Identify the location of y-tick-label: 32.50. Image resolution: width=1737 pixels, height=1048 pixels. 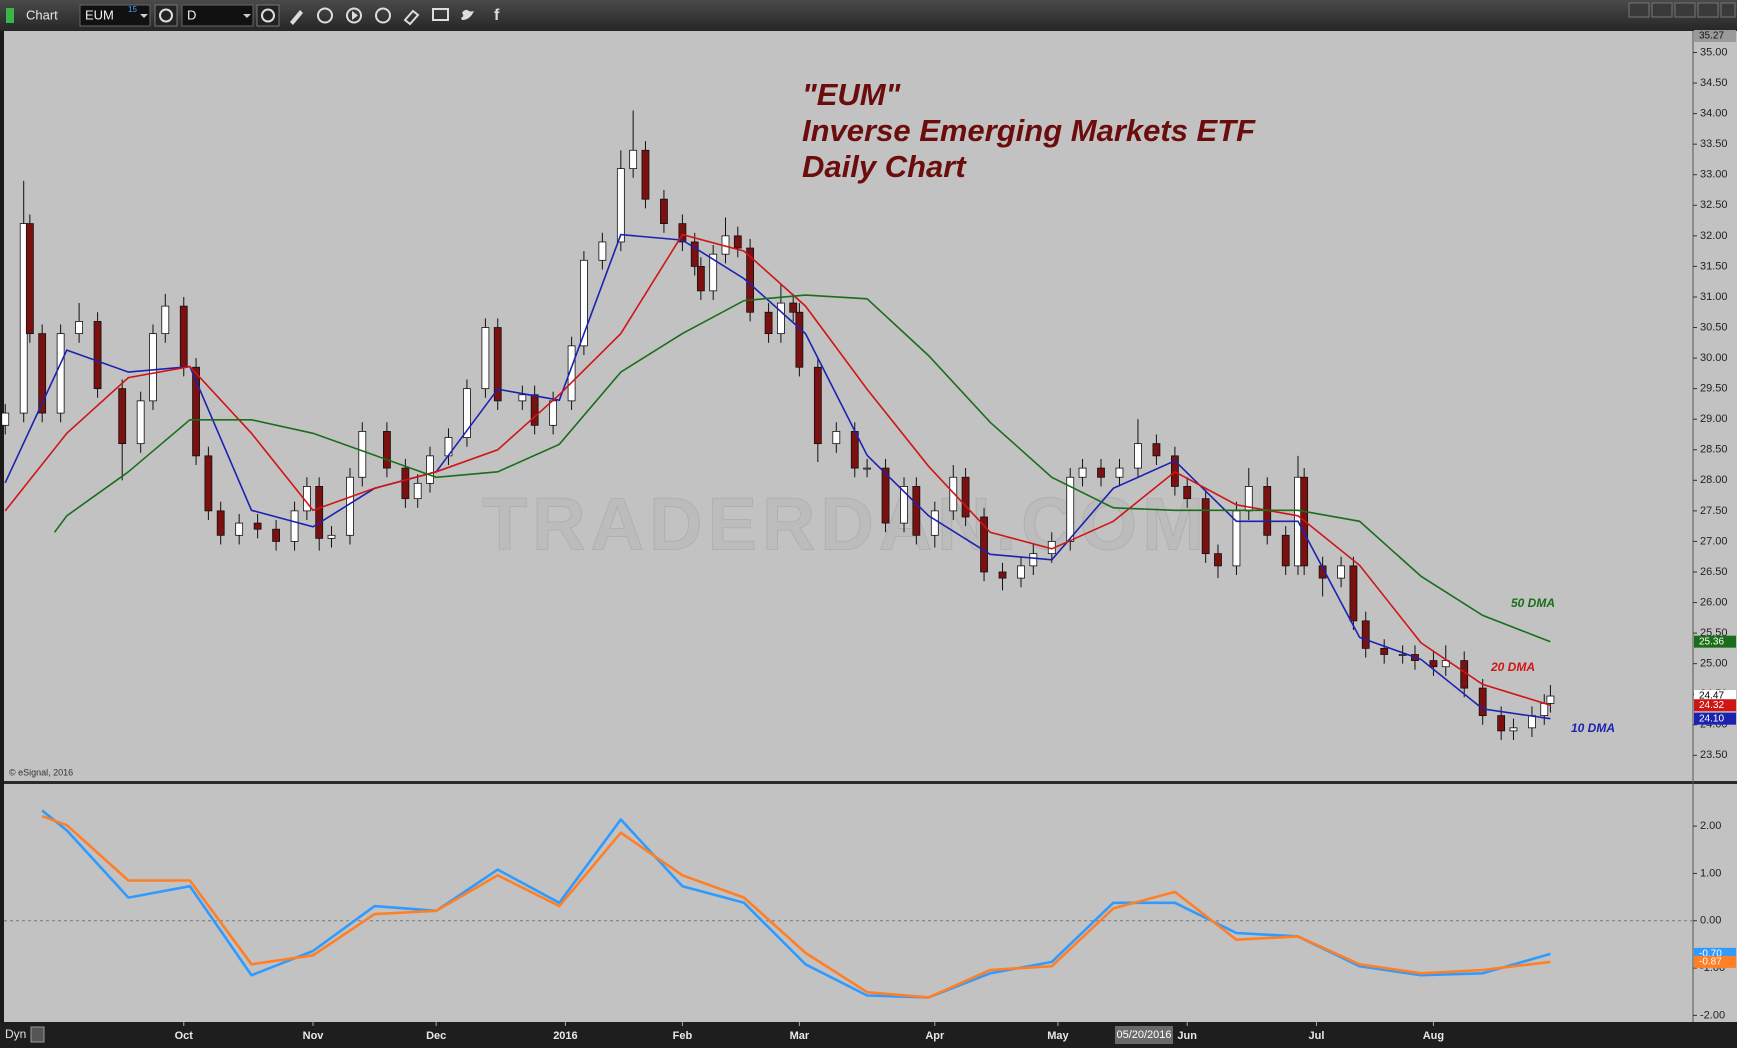
(1714, 205).